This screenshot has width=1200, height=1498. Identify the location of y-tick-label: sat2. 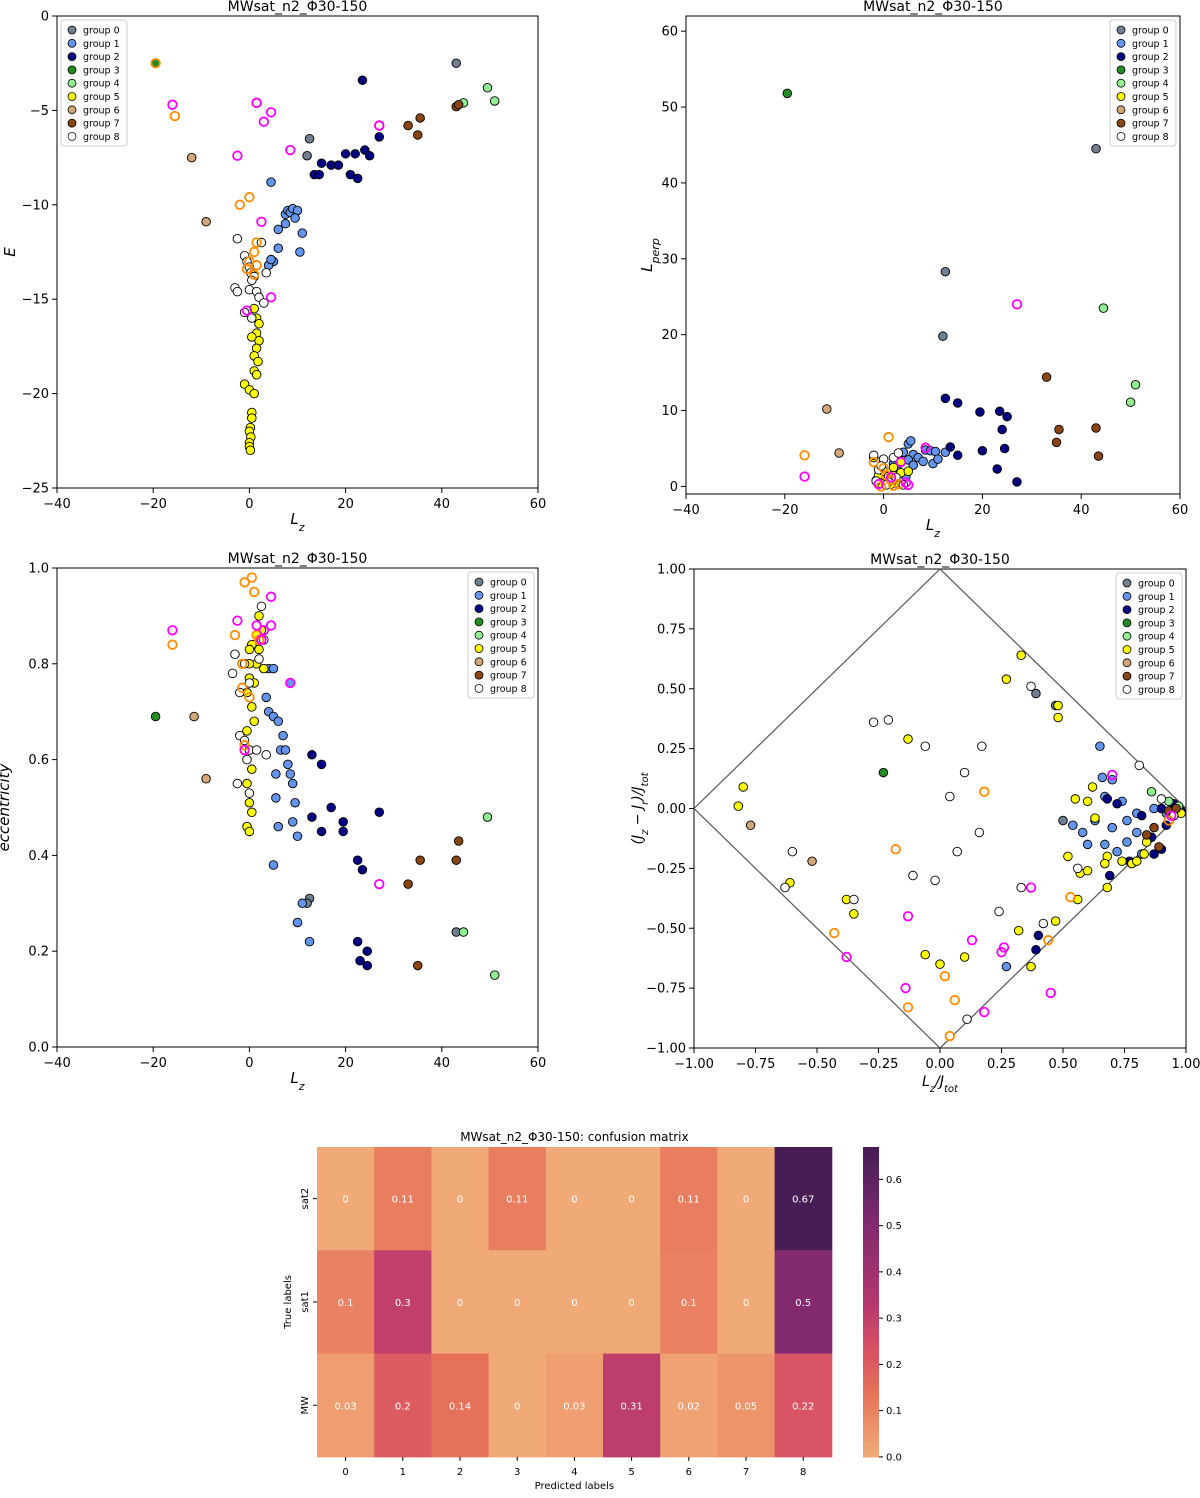
(305, 1199).